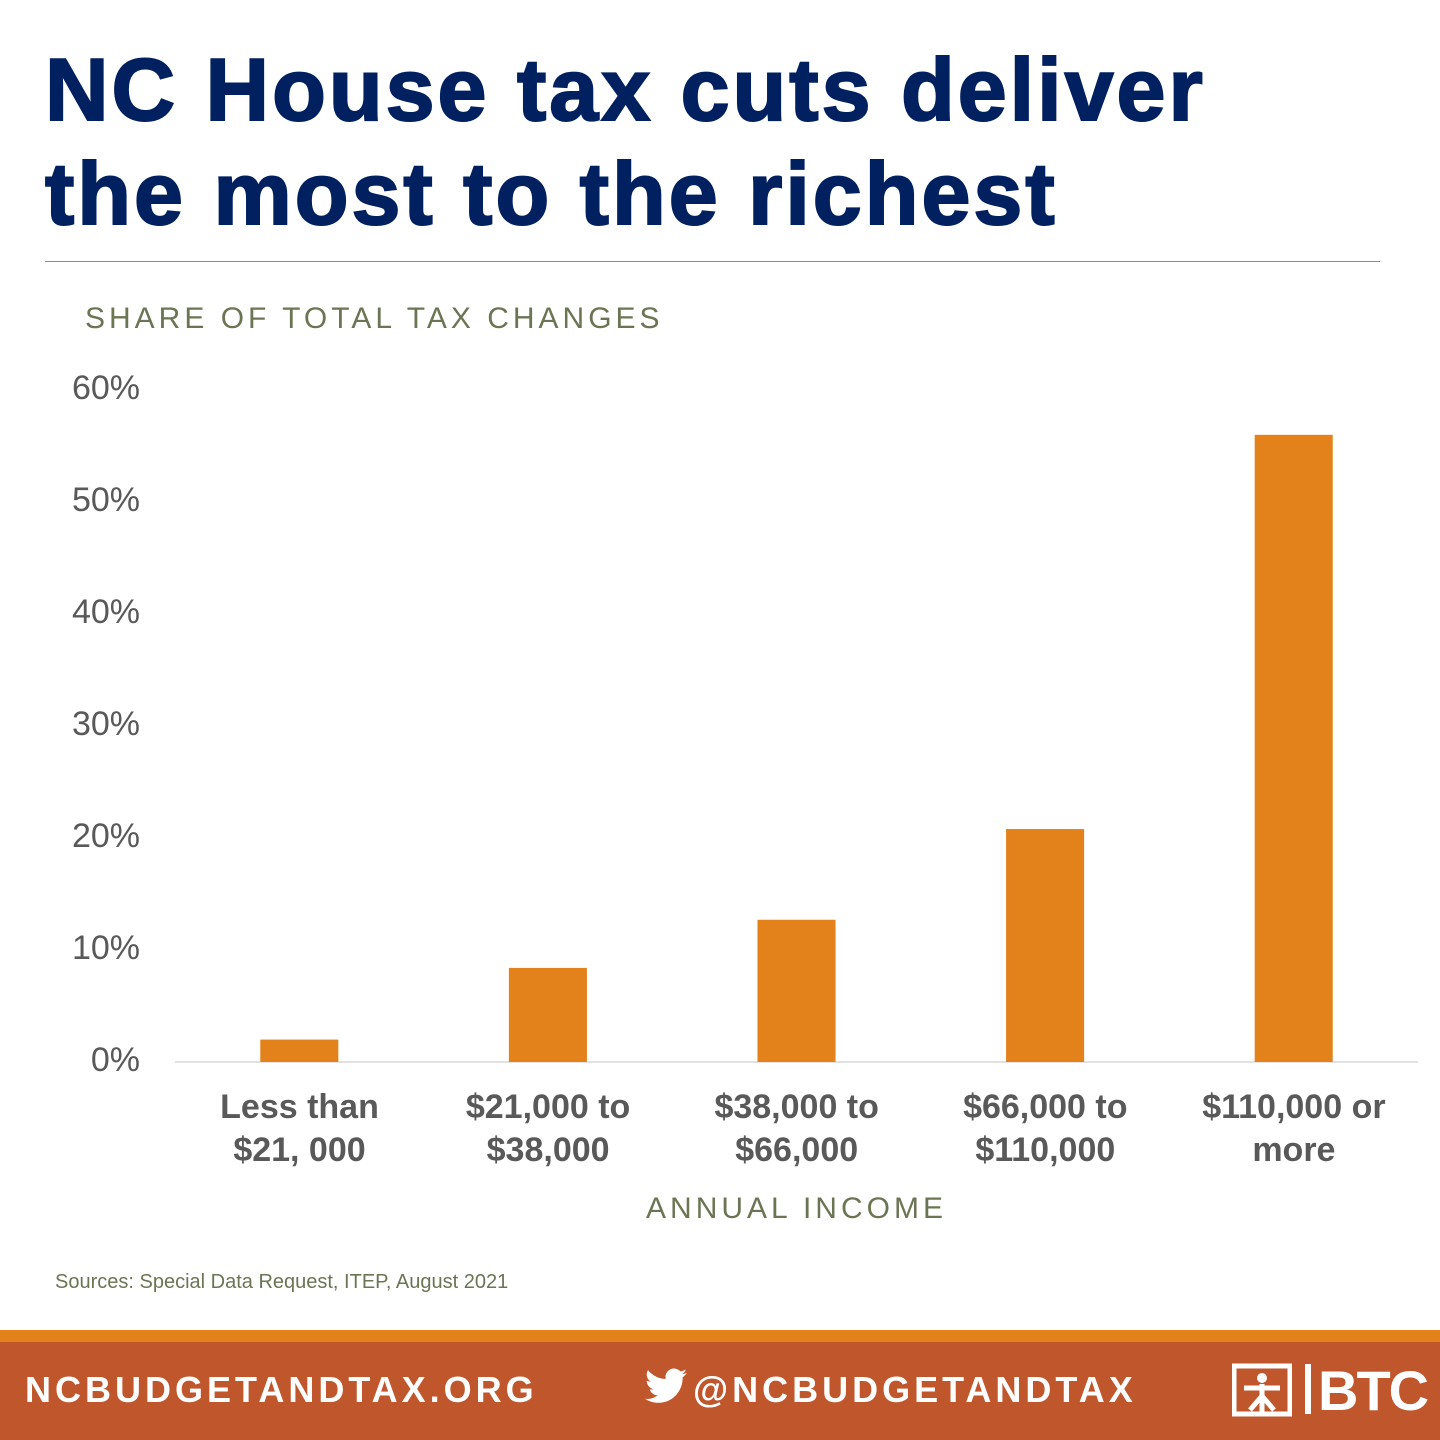 The image size is (1440, 1440). What do you see at coordinates (720, 1336) in the screenshot?
I see `footer-strip` at bounding box center [720, 1336].